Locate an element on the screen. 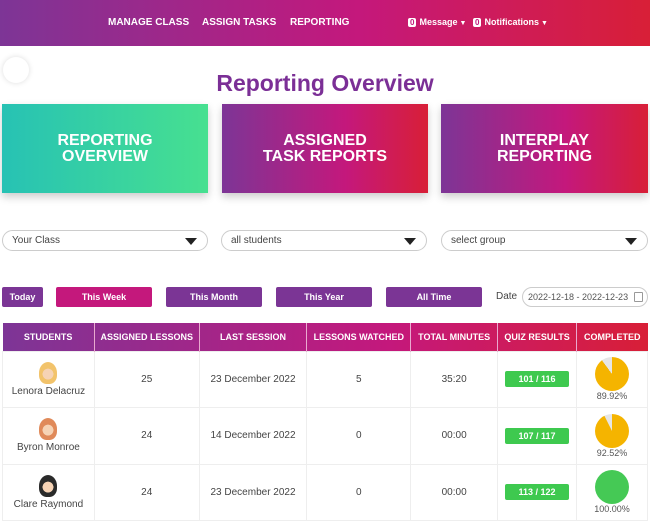 The height and width of the screenshot is (521, 650). completed-cell: 92.52% is located at coordinates (612, 436).